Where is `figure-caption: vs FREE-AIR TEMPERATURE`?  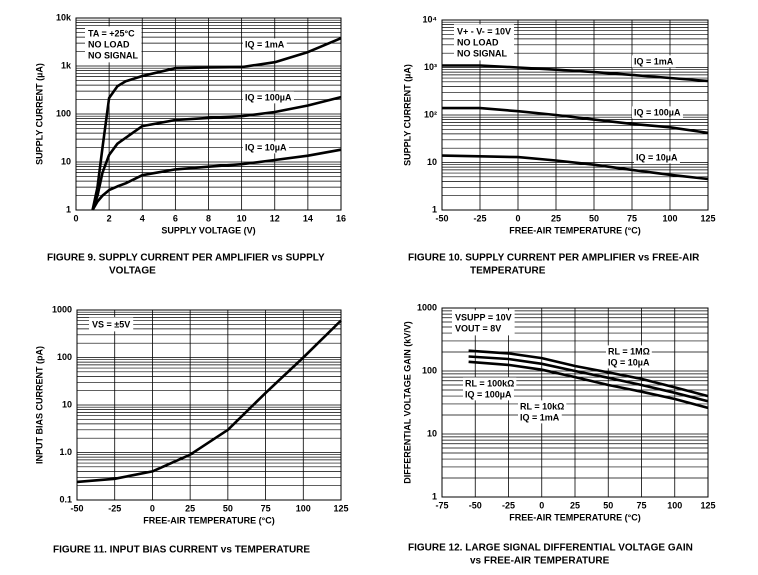
figure-caption: vs FREE-AIR TEMPERATURE is located at coordinates (540, 561).